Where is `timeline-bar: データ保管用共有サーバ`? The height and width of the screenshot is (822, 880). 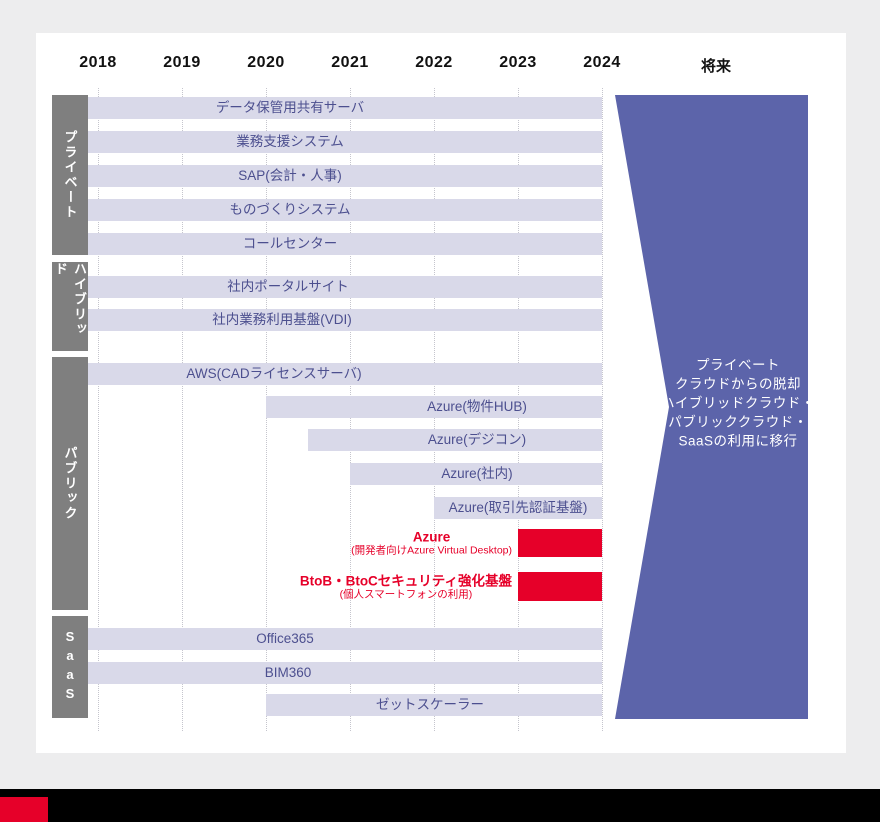
timeline-bar: データ保管用共有サーバ is located at coordinates (345, 108).